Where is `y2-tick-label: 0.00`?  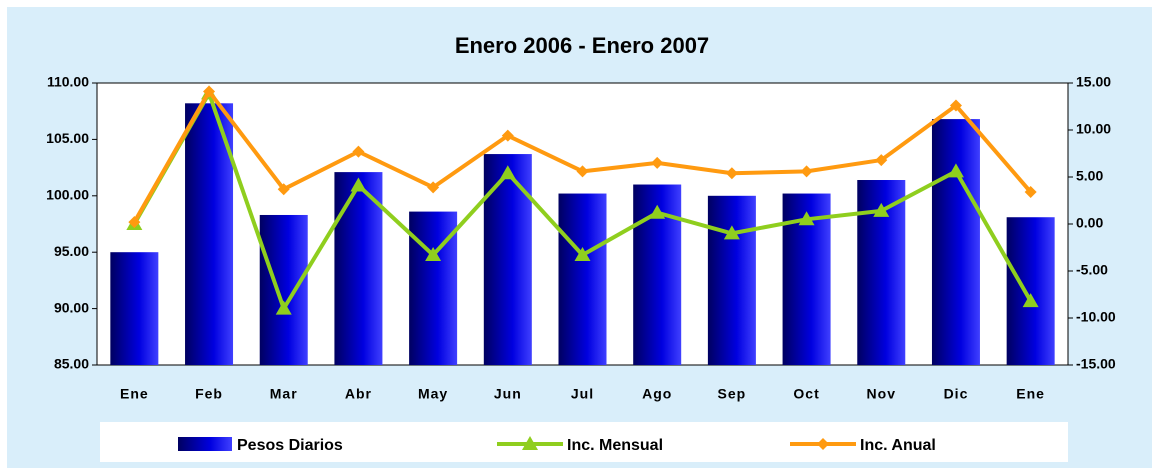 y2-tick-label: 0.00 is located at coordinates (1089, 223).